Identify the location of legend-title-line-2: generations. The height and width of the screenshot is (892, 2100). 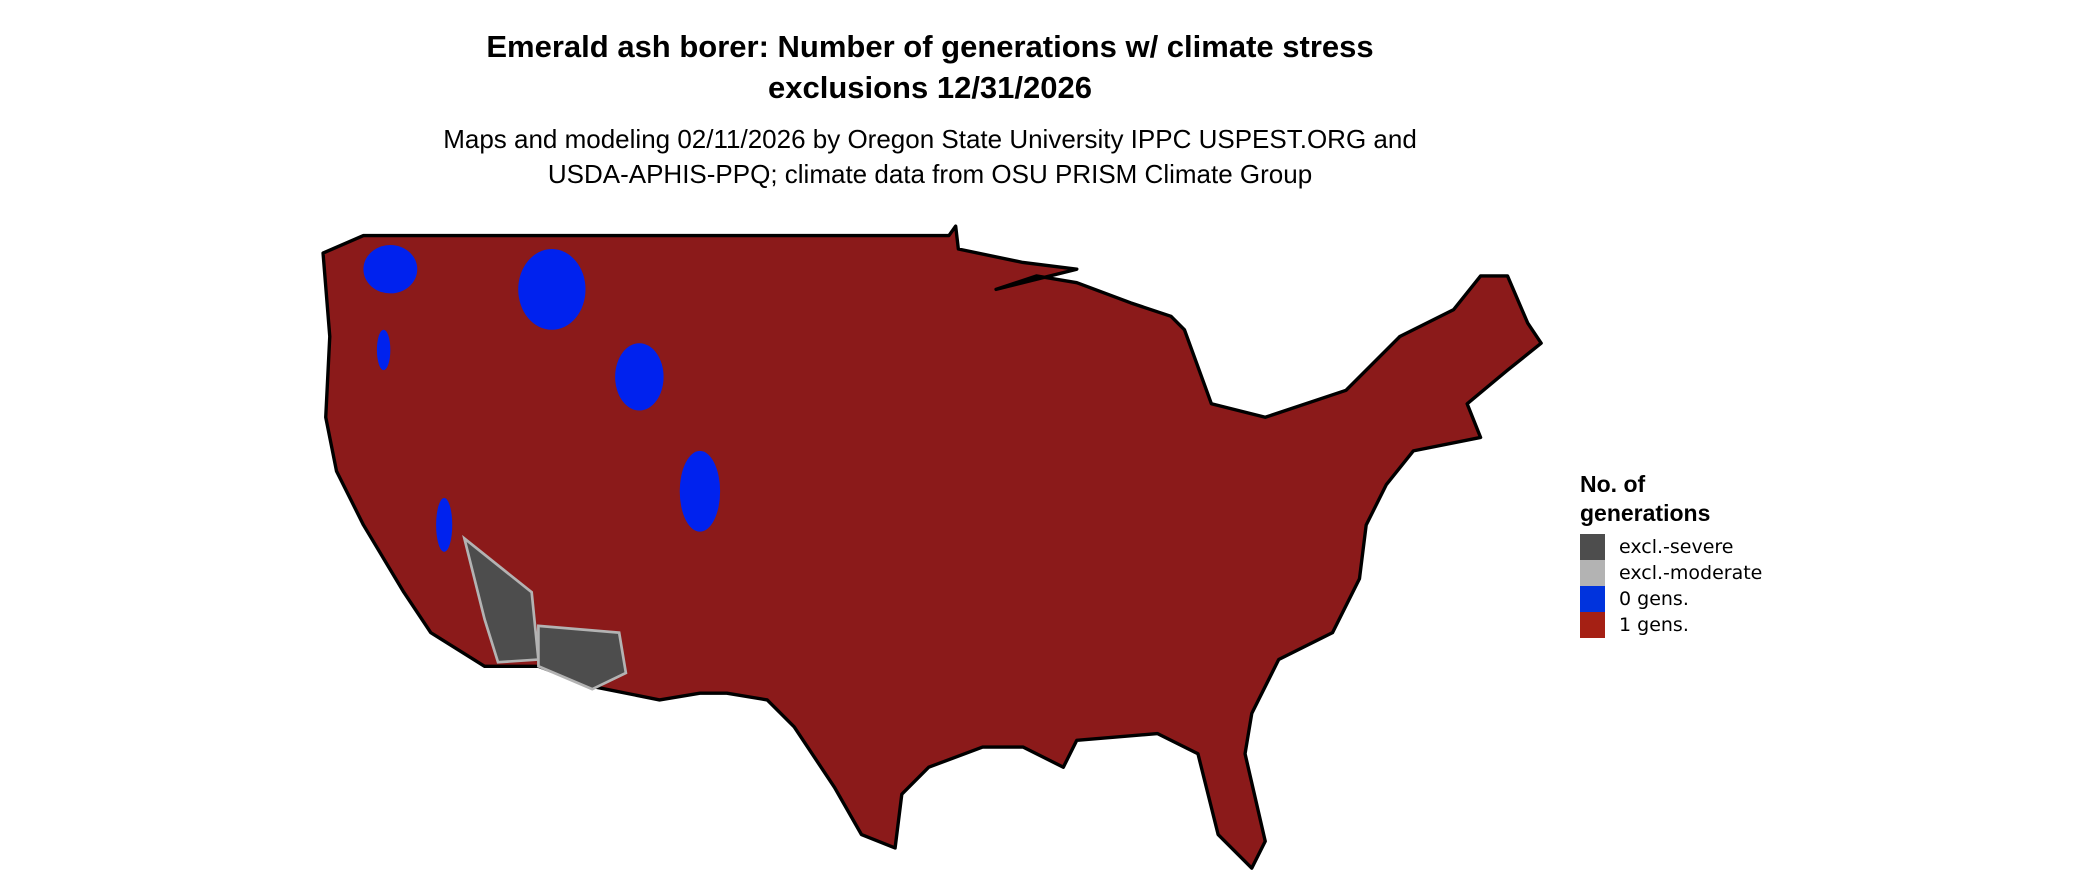
(1645, 513).